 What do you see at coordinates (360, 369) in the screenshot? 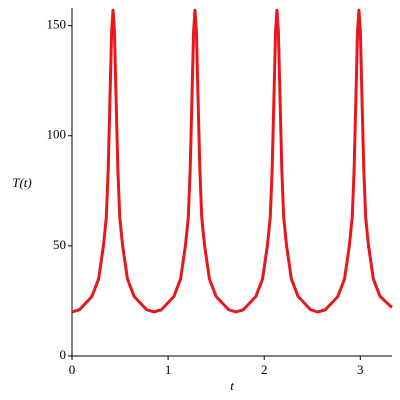
I see `x-tick-label: 3` at bounding box center [360, 369].